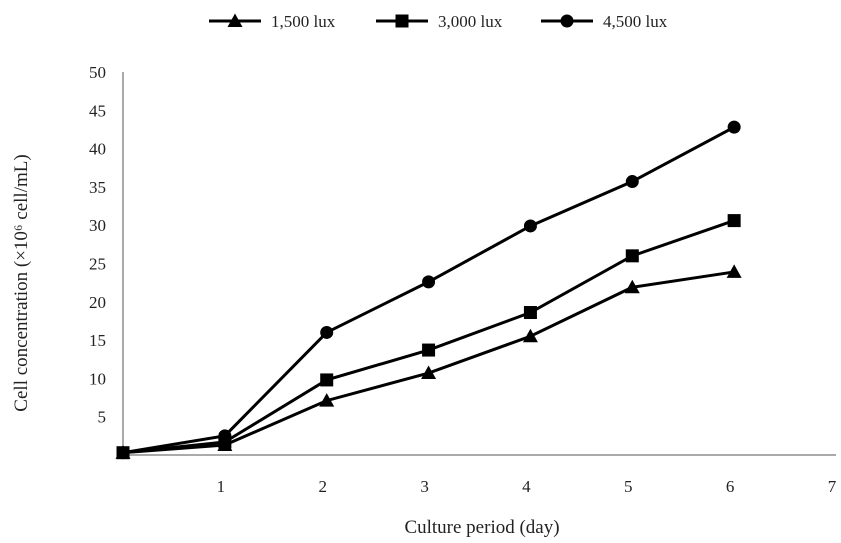  I want to click on x-tick-label: 3, so click(424, 486).